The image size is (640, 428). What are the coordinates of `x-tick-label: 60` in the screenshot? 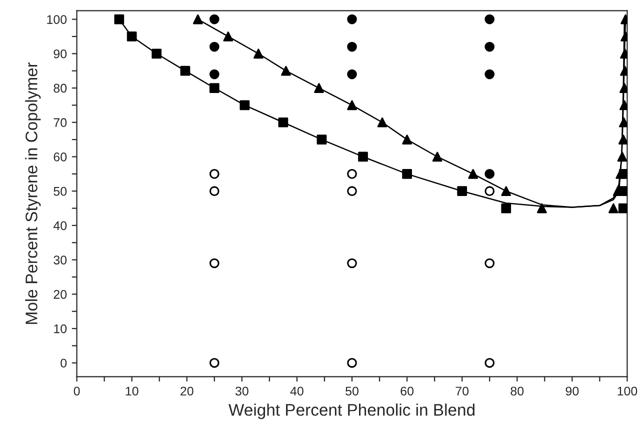 It's located at (407, 391).